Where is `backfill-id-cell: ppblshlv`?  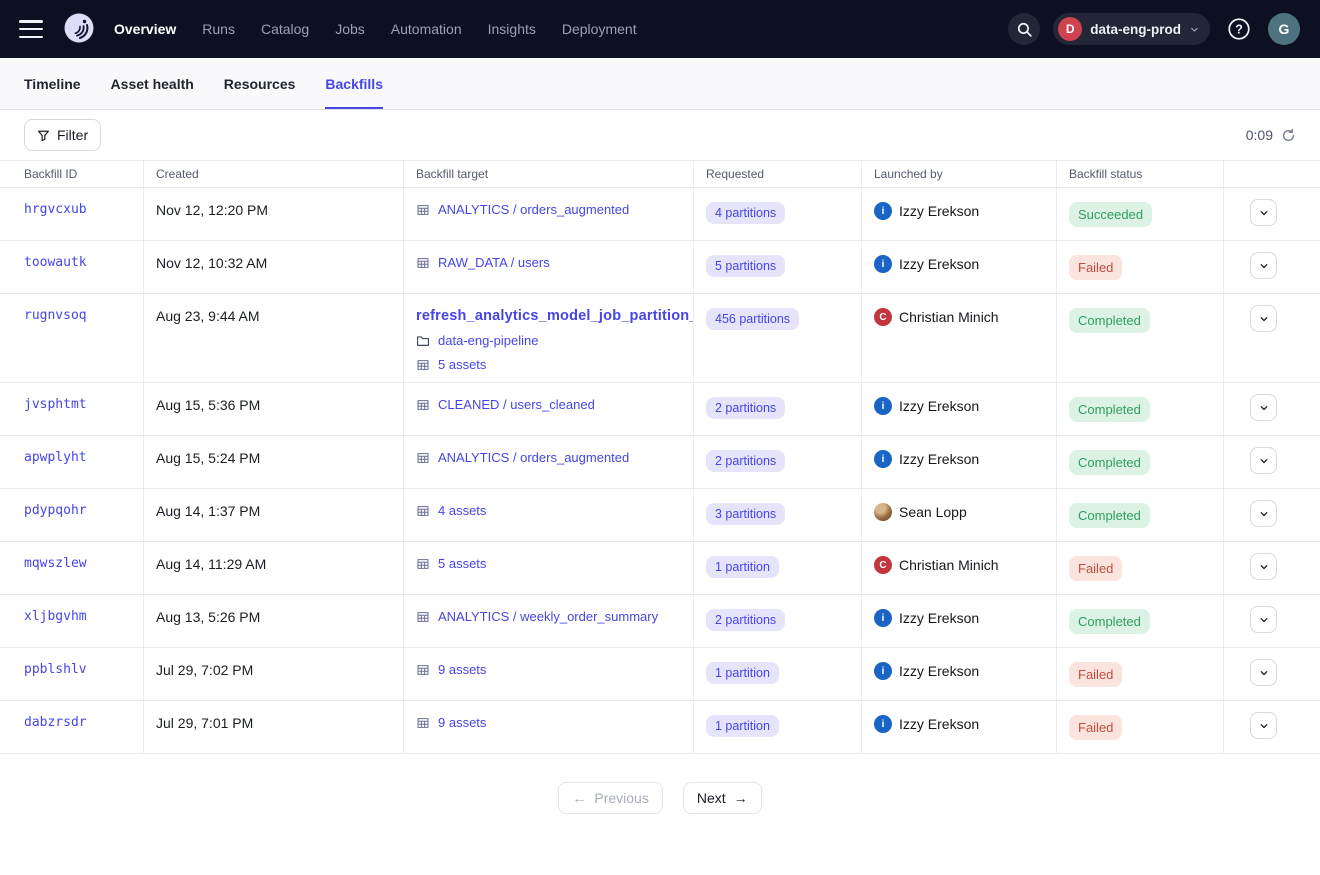 backfill-id-cell: ppblshlv is located at coordinates (72, 674).